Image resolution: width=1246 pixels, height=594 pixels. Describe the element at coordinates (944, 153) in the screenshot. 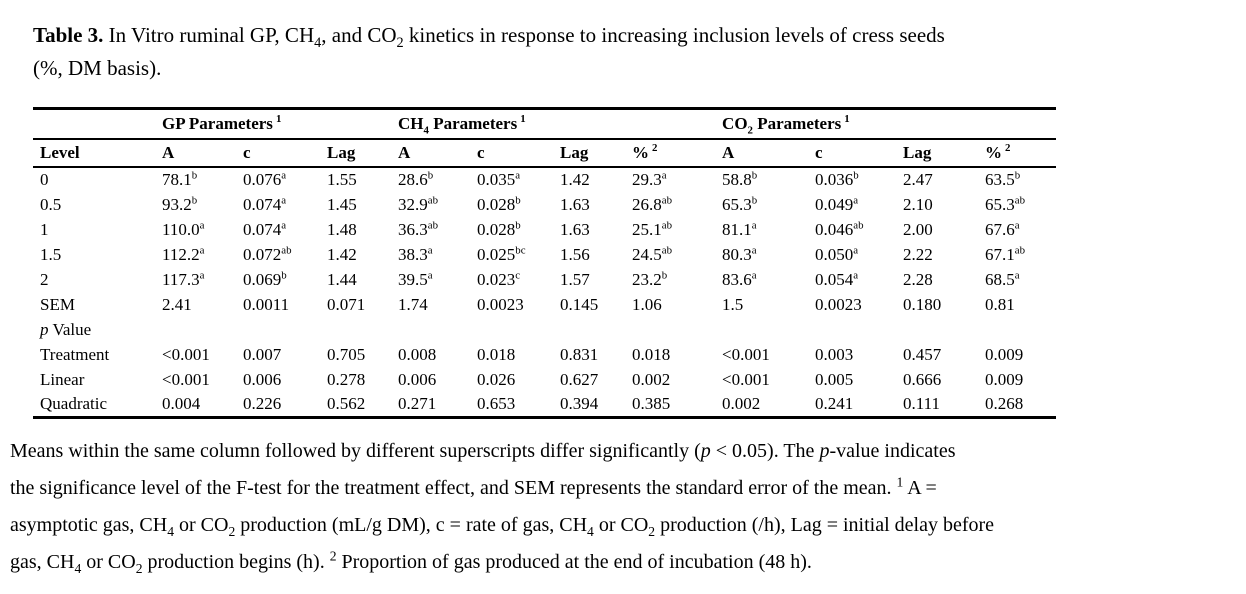

I see `column-header: Lag` at that location.